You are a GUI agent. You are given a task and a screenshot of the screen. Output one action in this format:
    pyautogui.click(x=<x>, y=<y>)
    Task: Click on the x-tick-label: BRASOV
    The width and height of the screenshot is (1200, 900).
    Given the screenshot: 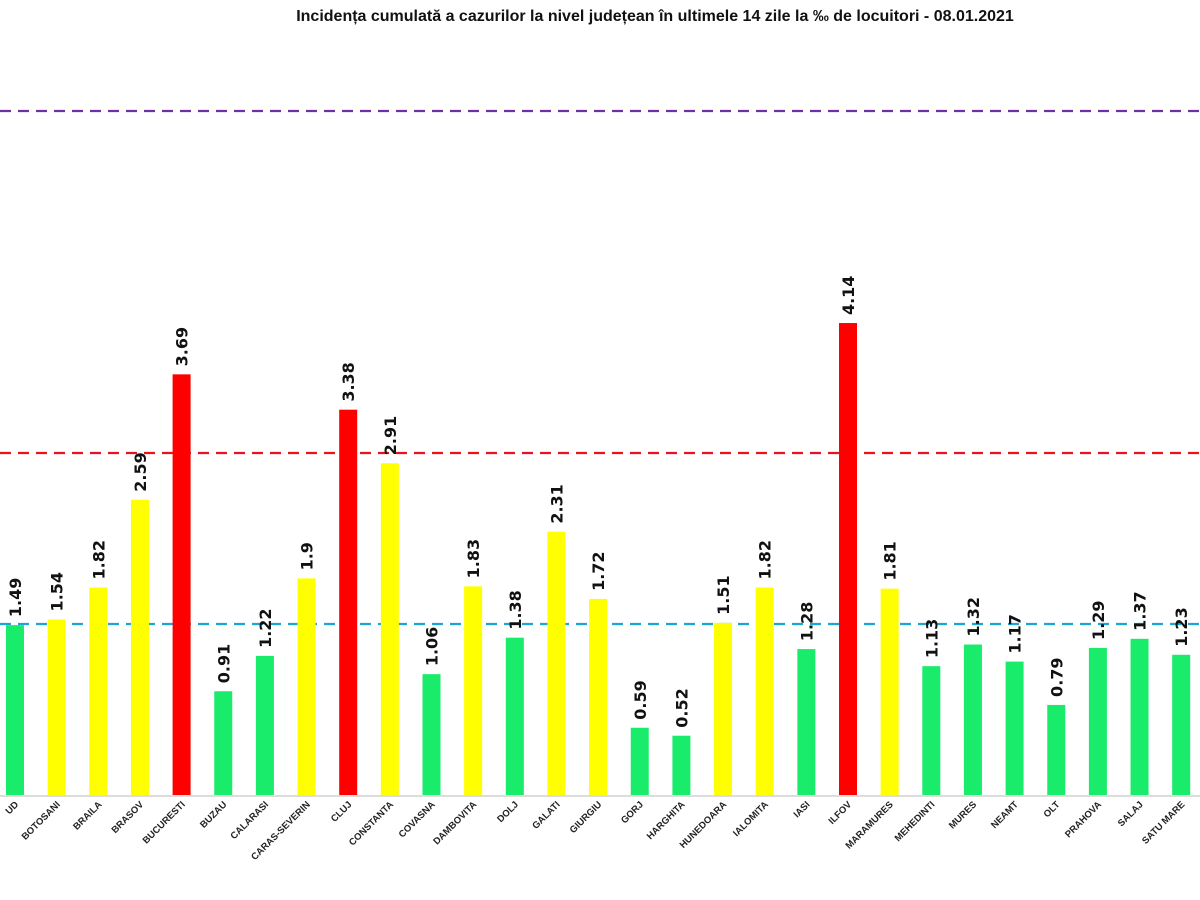 What is the action you would take?
    pyautogui.click(x=128, y=817)
    